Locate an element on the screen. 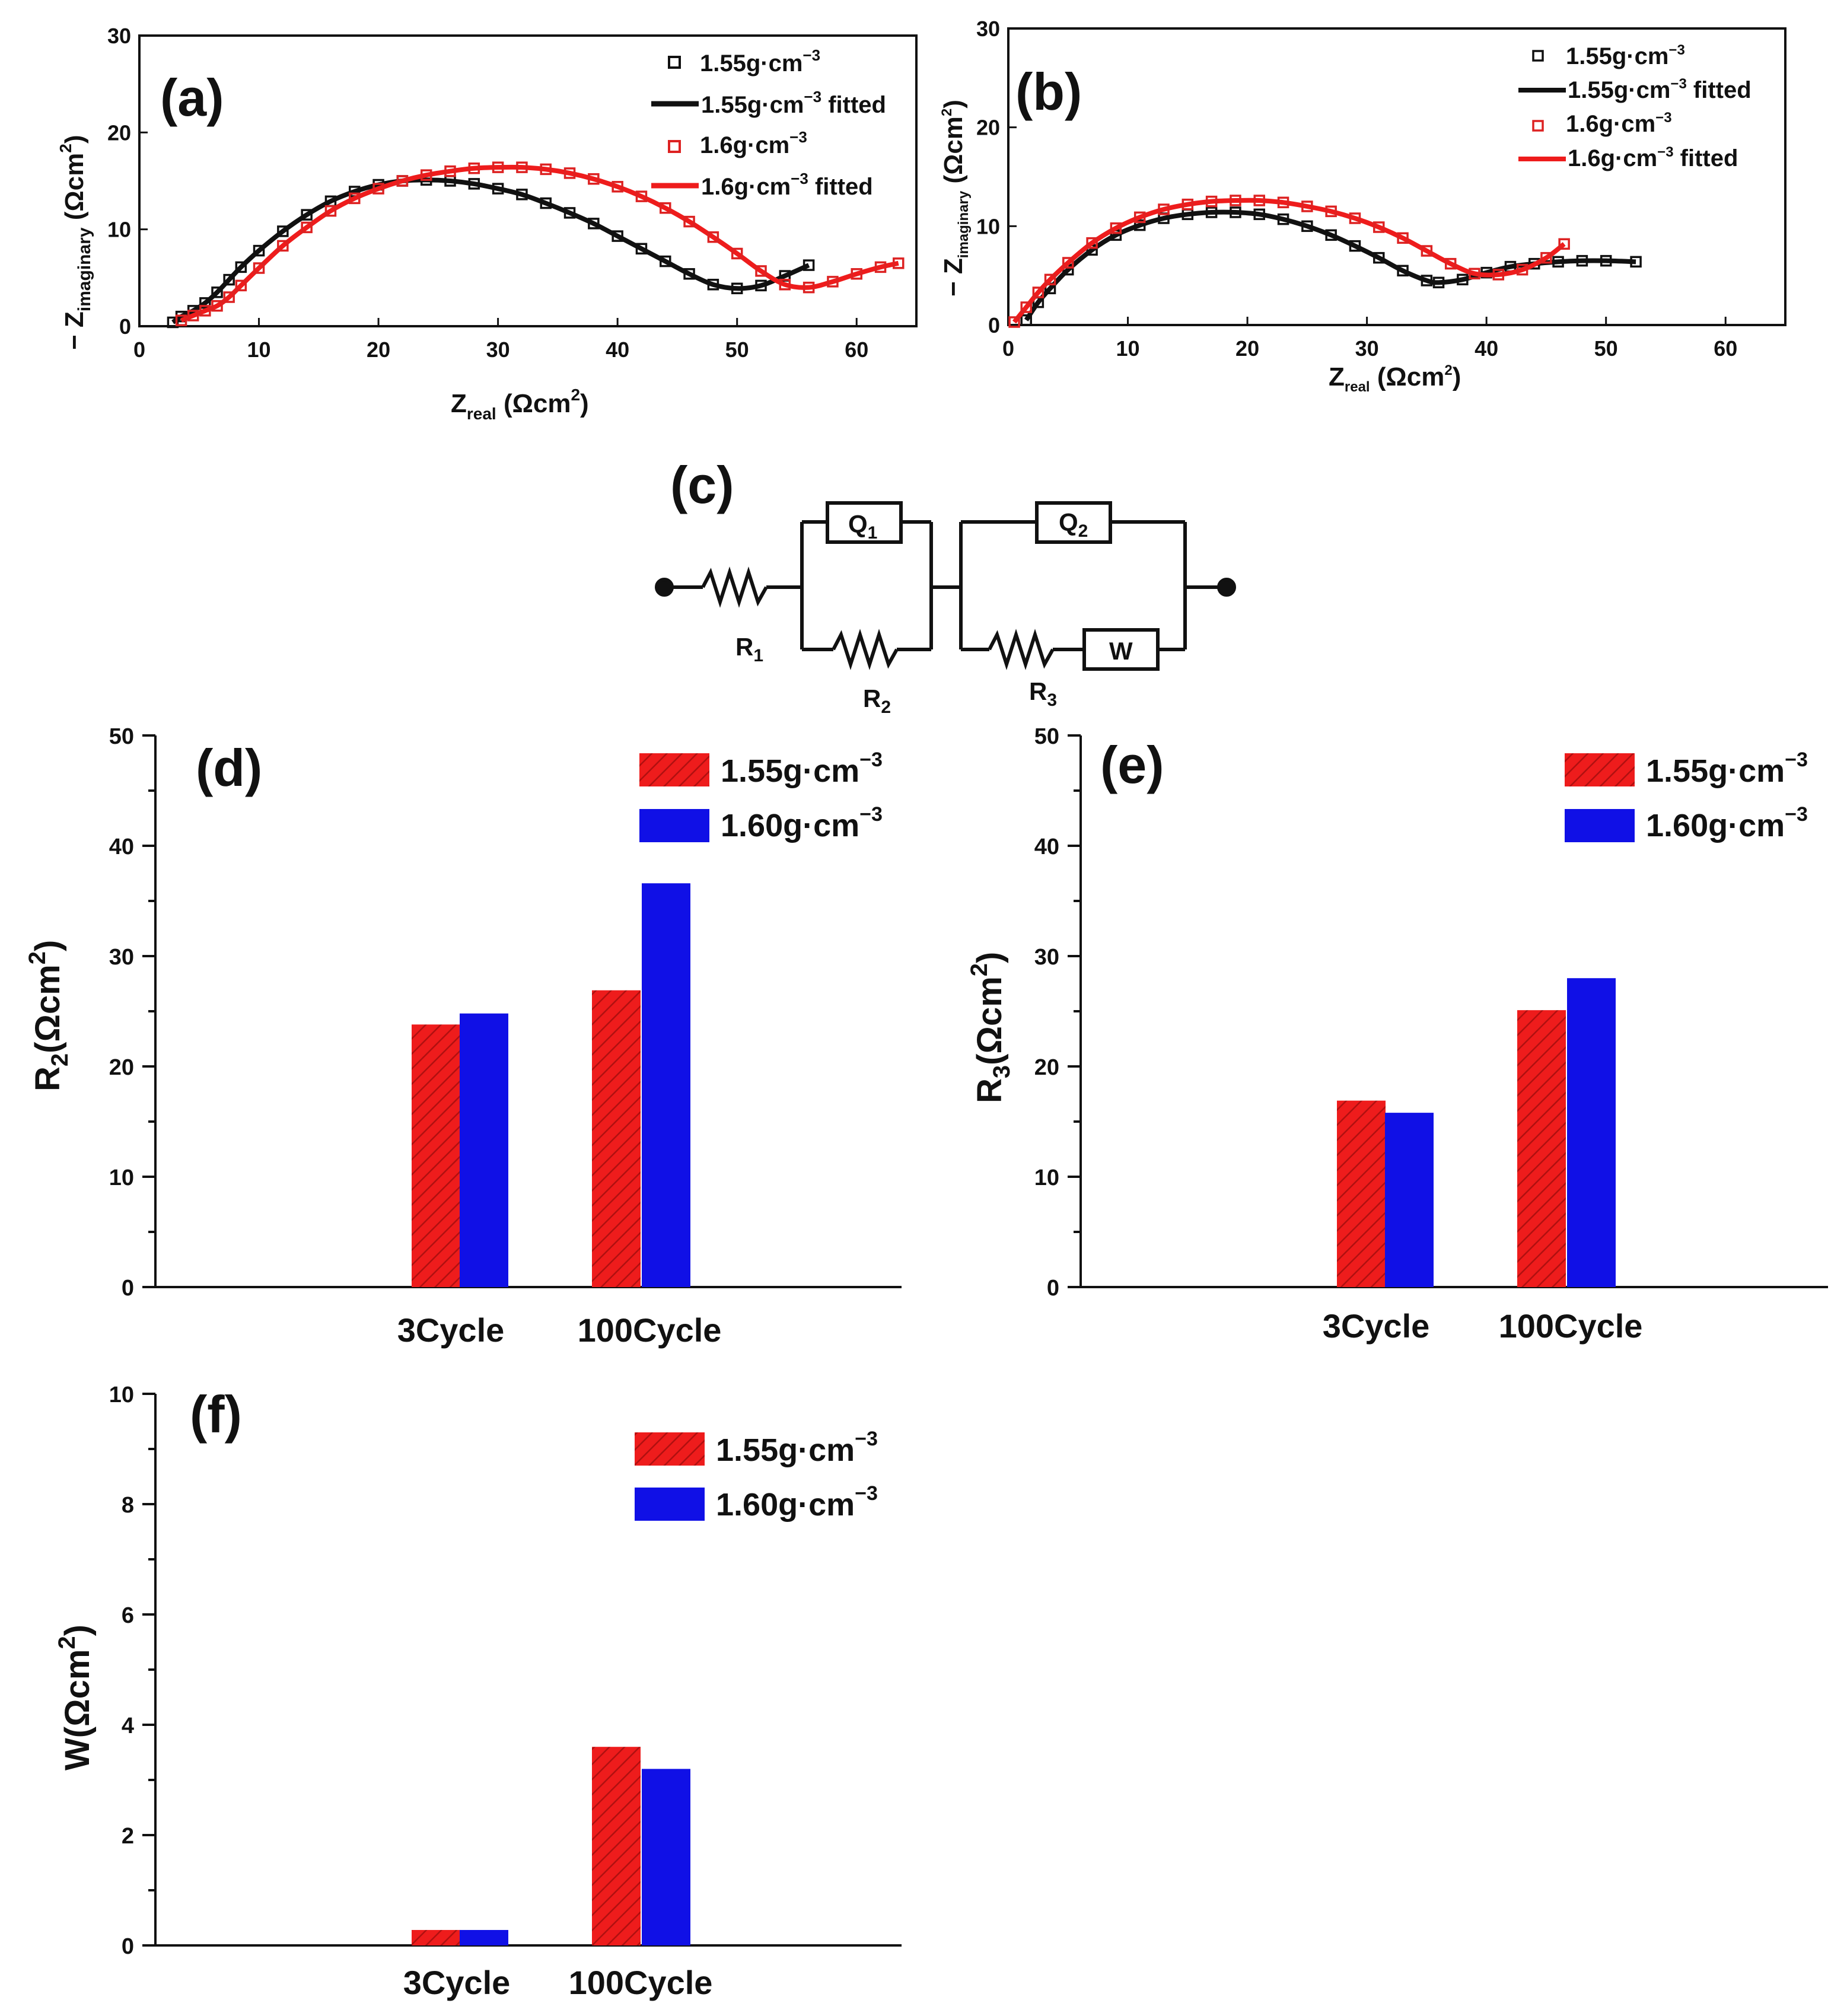 The image size is (1847, 2016). x-tick-label: 30 is located at coordinates (1367, 348).